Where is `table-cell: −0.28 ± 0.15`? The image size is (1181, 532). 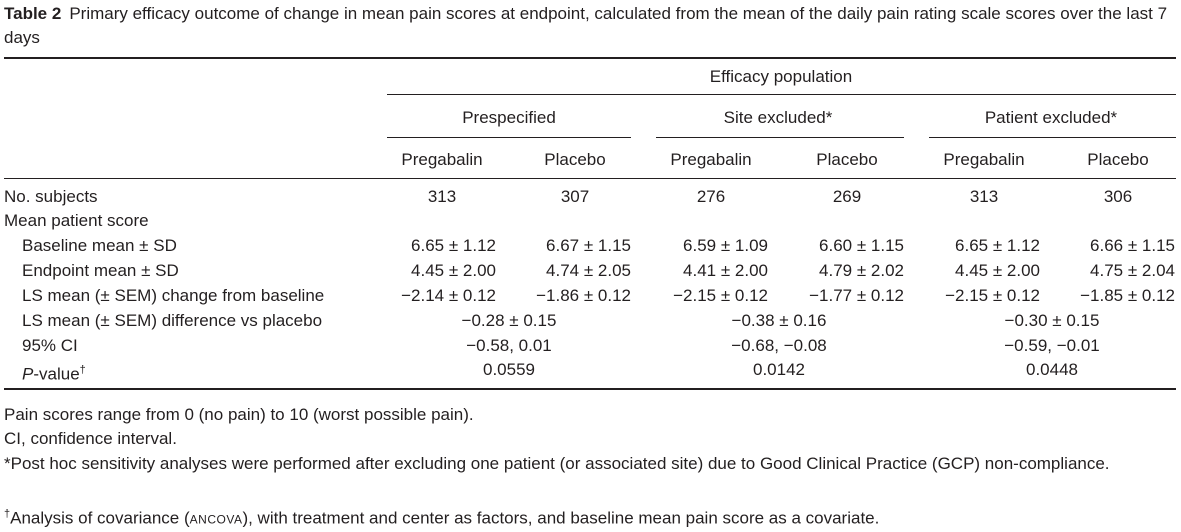 table-cell: −0.28 ± 0.15 is located at coordinates (509, 320).